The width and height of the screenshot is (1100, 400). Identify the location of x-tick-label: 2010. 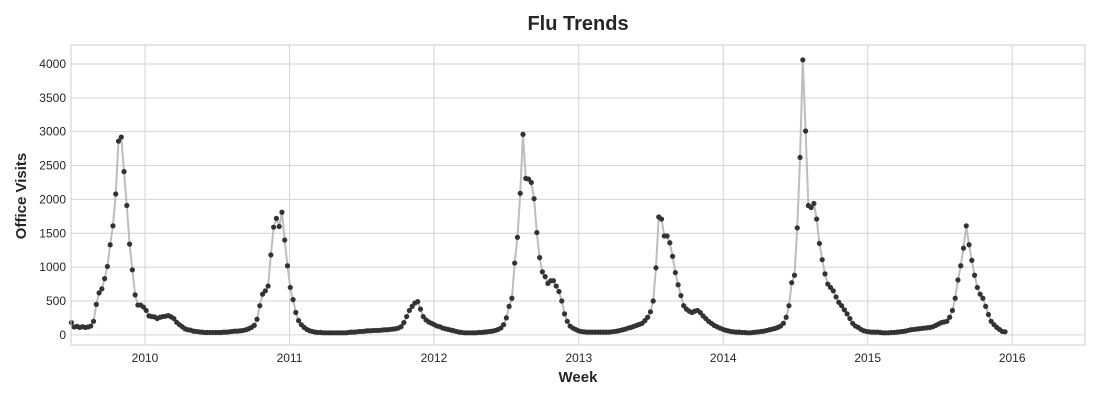
(145, 358).